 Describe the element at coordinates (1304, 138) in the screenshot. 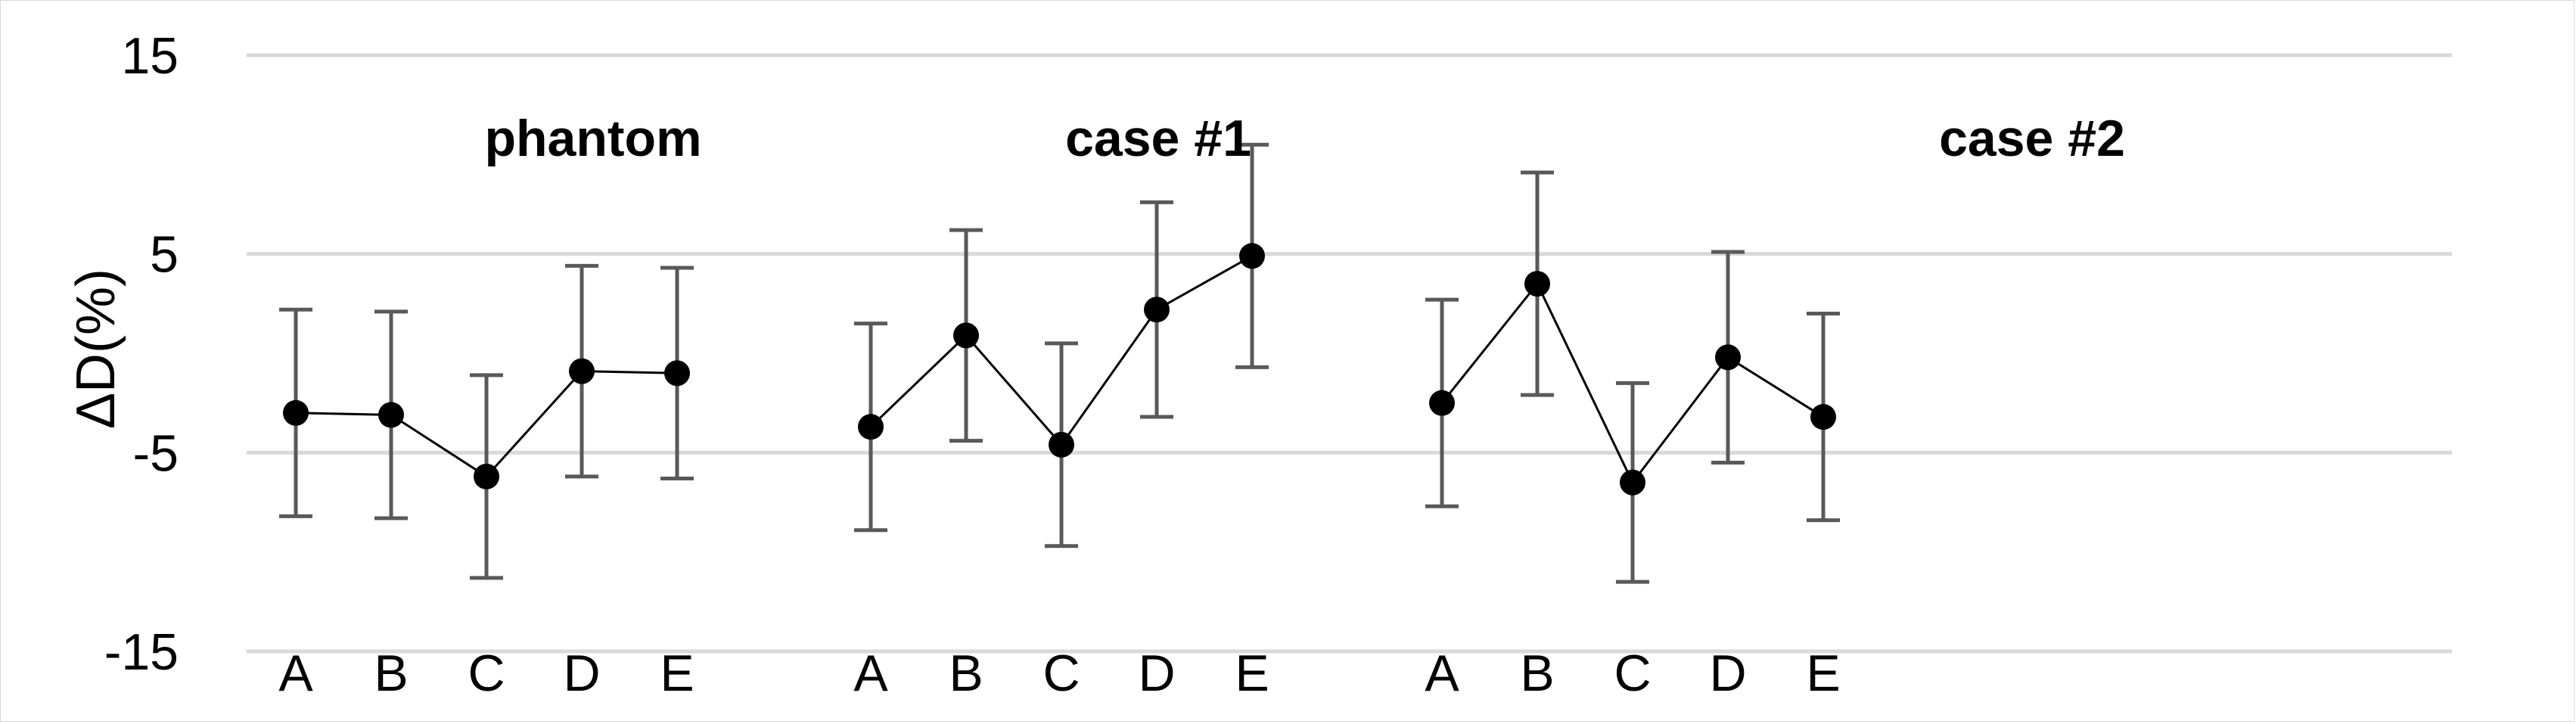

I see `group-titles: phantom case #1 case #2` at that location.